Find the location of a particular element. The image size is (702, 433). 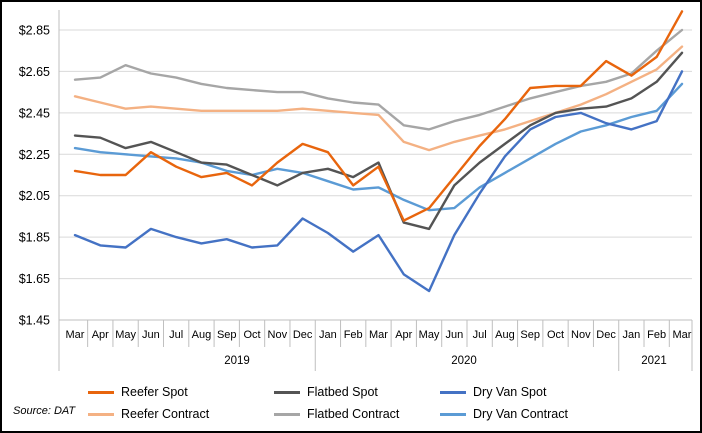

x-year-label: 2020 is located at coordinates (464, 361).